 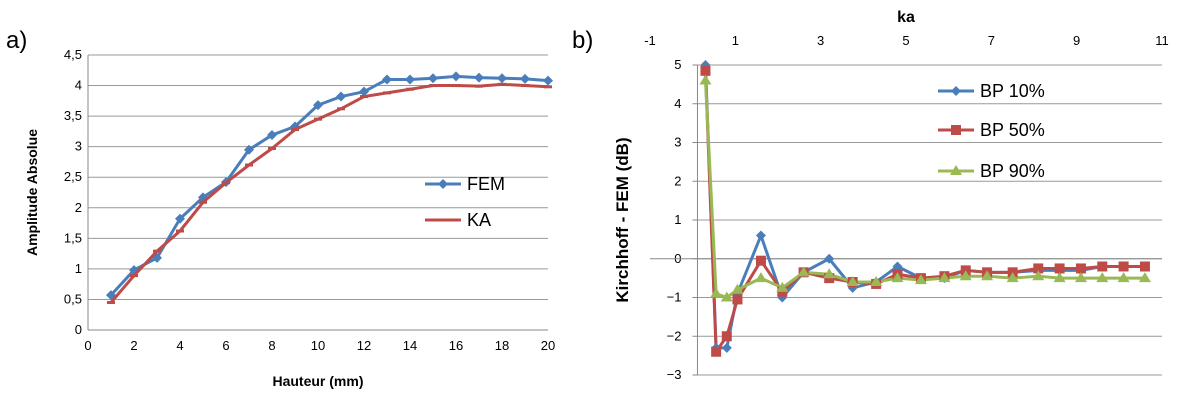 What do you see at coordinates (1012, 91) in the screenshot?
I see `legend-label: BP 10%` at bounding box center [1012, 91].